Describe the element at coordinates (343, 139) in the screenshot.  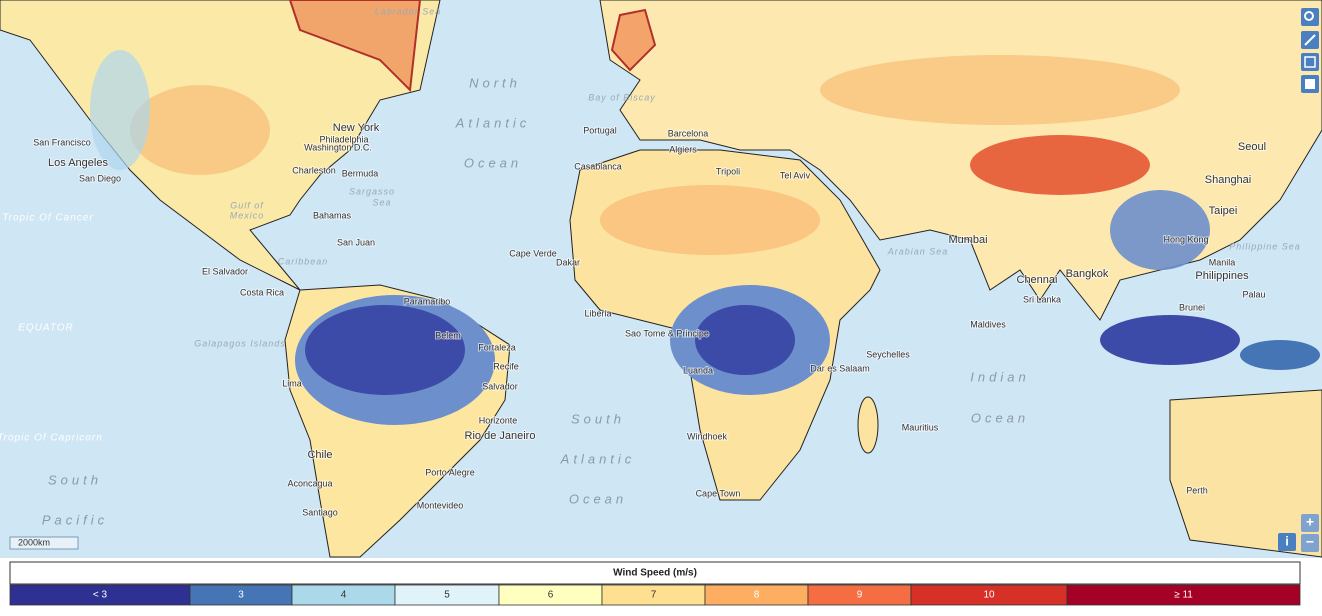
I see `place-label: Philadelphia` at that location.